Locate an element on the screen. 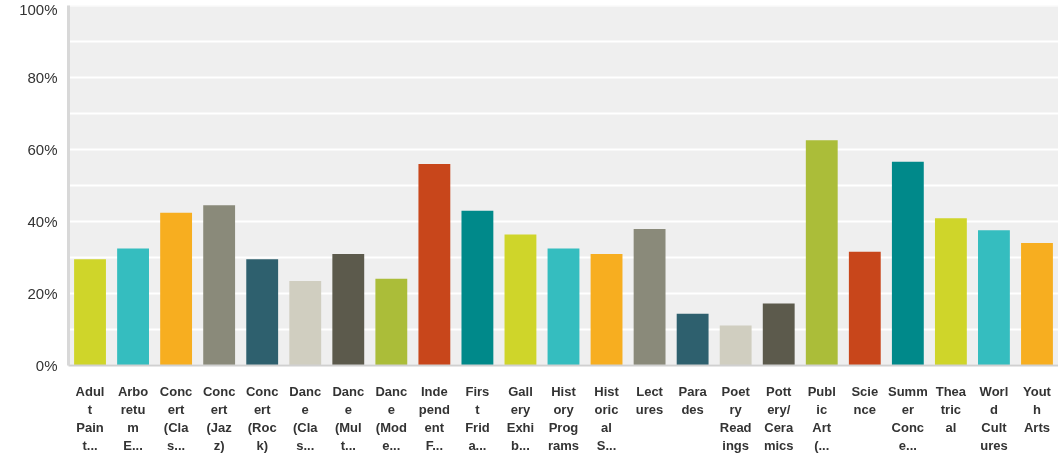 This screenshot has height=455, width=1058. y-tick-label: 20% is located at coordinates (42, 293).